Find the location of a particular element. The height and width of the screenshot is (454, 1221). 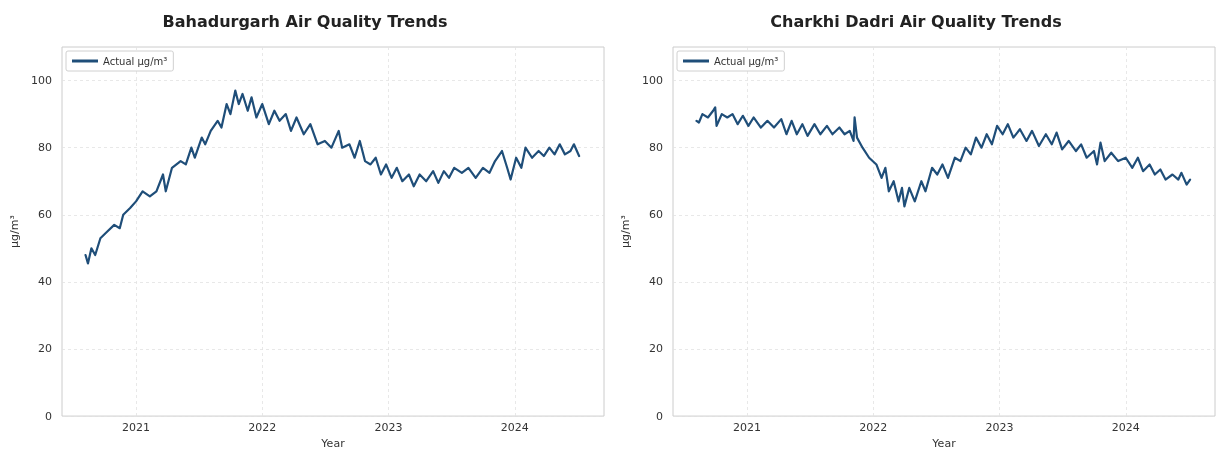

chart-title: Bahadurgarh Air Quality Trends is located at coordinates (305, 21).